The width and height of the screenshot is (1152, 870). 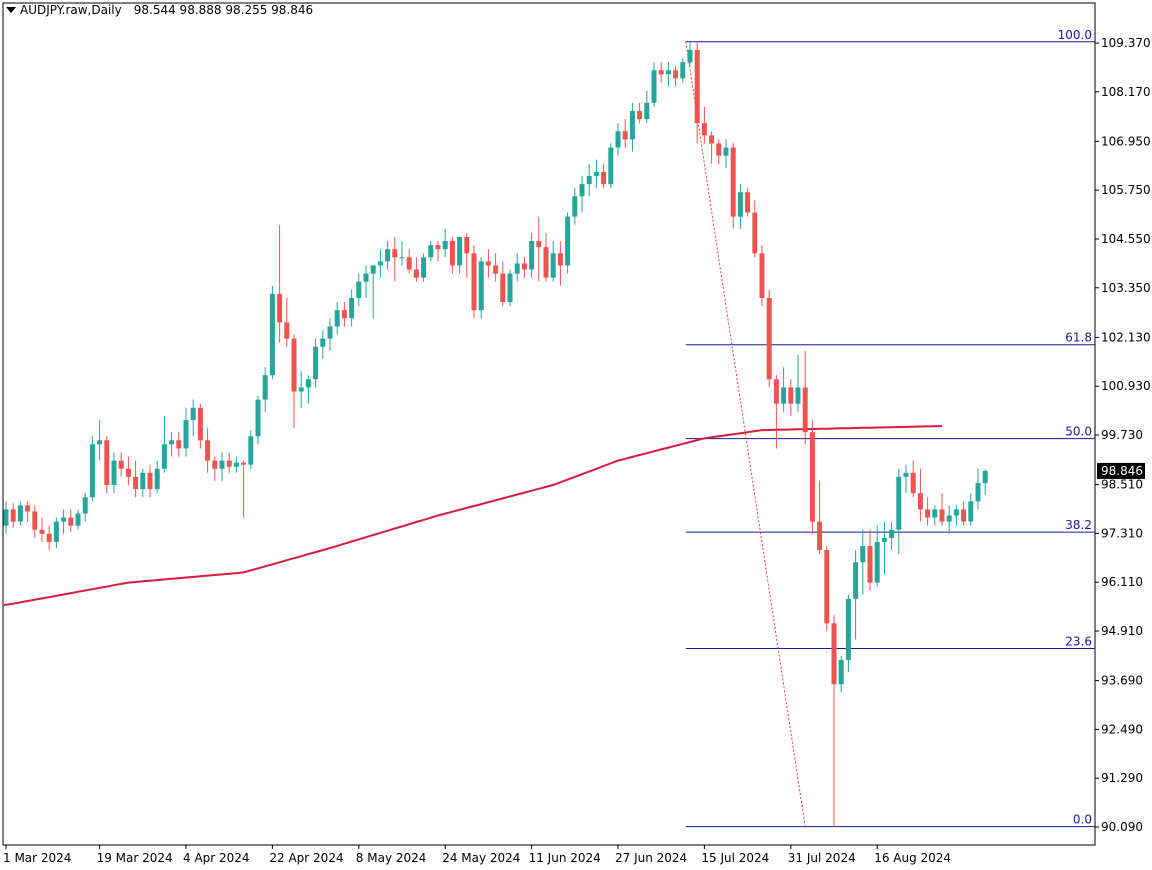 What do you see at coordinates (1078, 641) in the screenshot?
I see `fib-level-label: 23.6` at bounding box center [1078, 641].